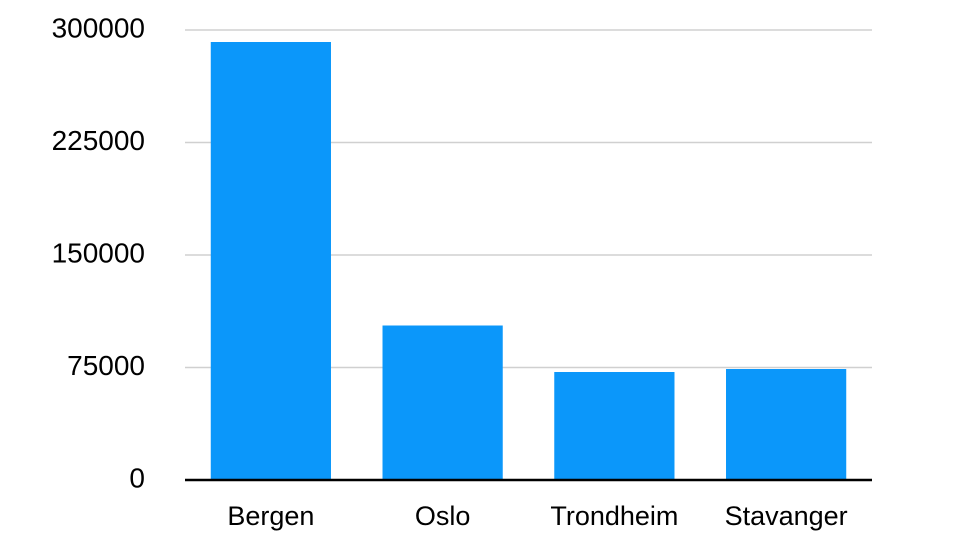 The width and height of the screenshot is (960, 548). I want to click on x-tick-label: Stavanger, so click(786, 516).